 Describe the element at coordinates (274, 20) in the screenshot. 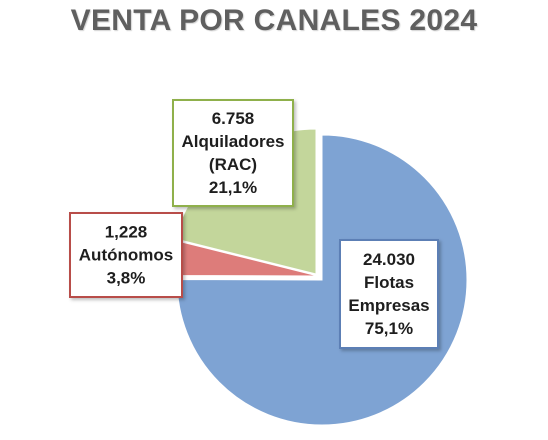

I see `chart-title: VENTA POR CANALES 2024` at that location.